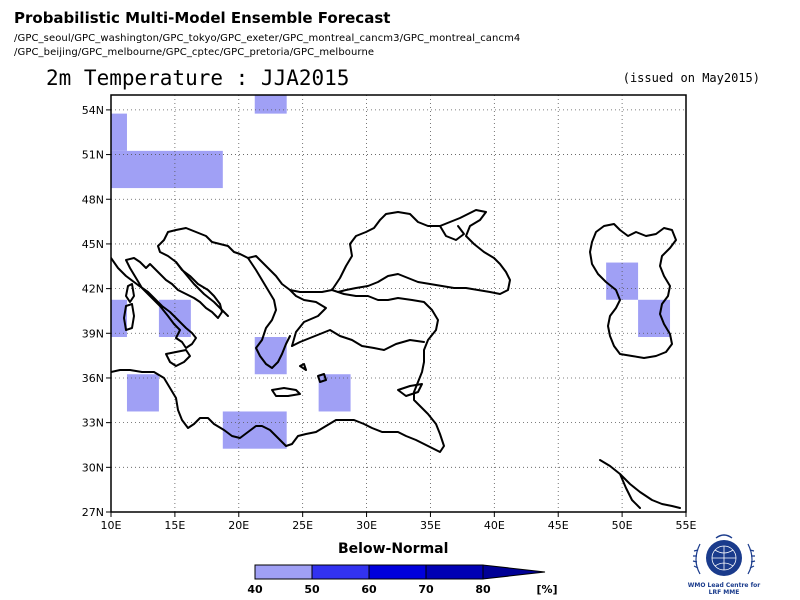  I want to click on lon-tick-35E: 35E, so click(430, 525).